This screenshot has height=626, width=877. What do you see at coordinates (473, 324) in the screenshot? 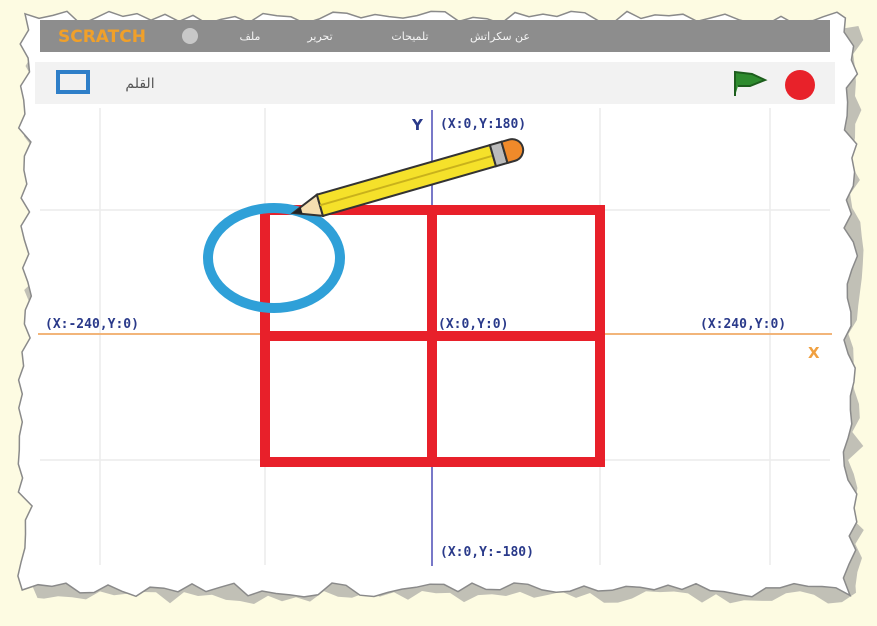
I see `coord-label: (X:0,Y:0)` at bounding box center [473, 324].